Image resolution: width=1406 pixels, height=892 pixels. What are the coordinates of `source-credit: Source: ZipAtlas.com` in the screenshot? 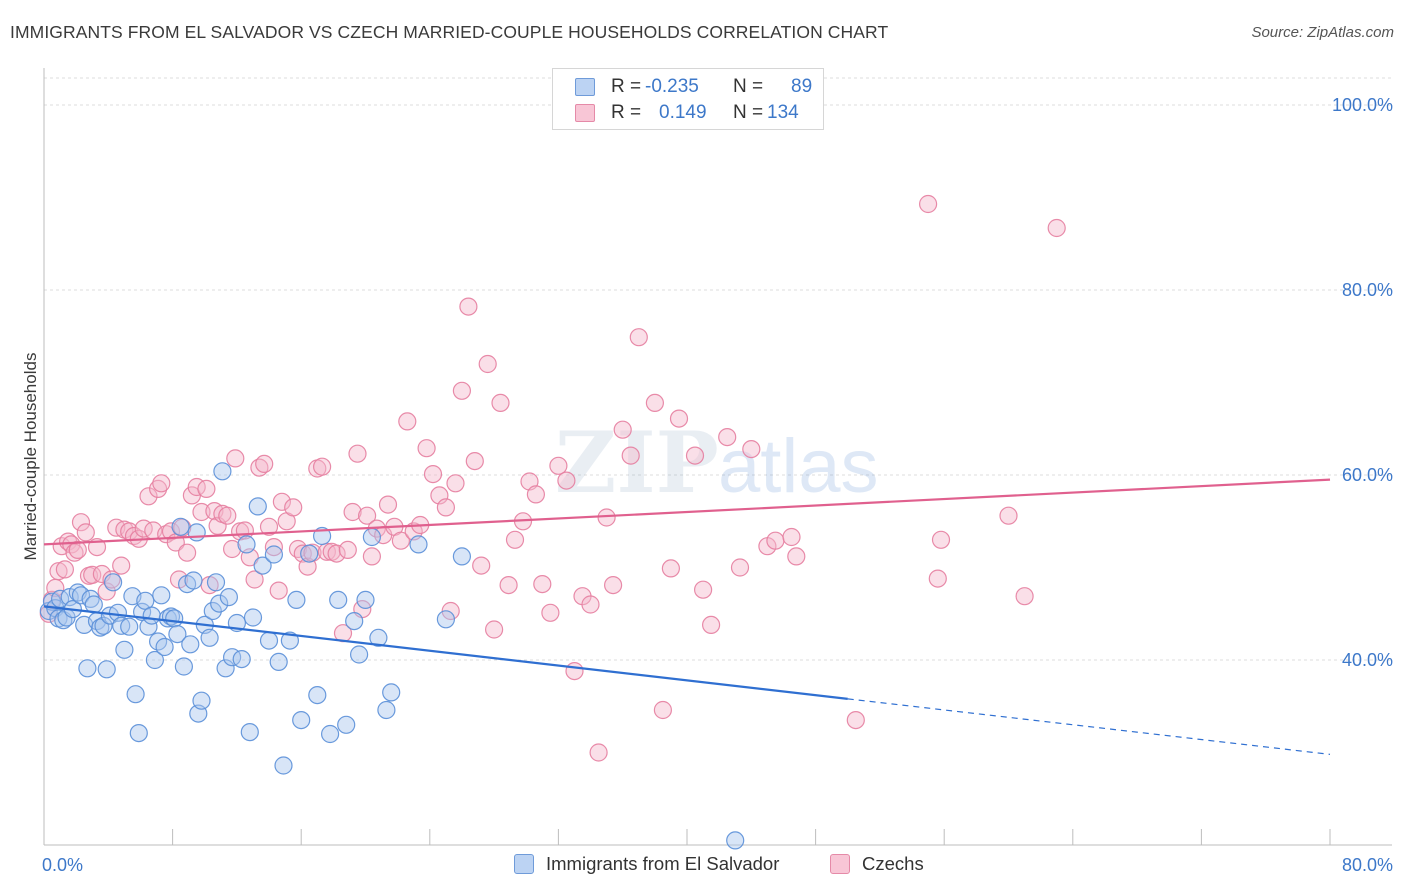 It's located at (1322, 32).